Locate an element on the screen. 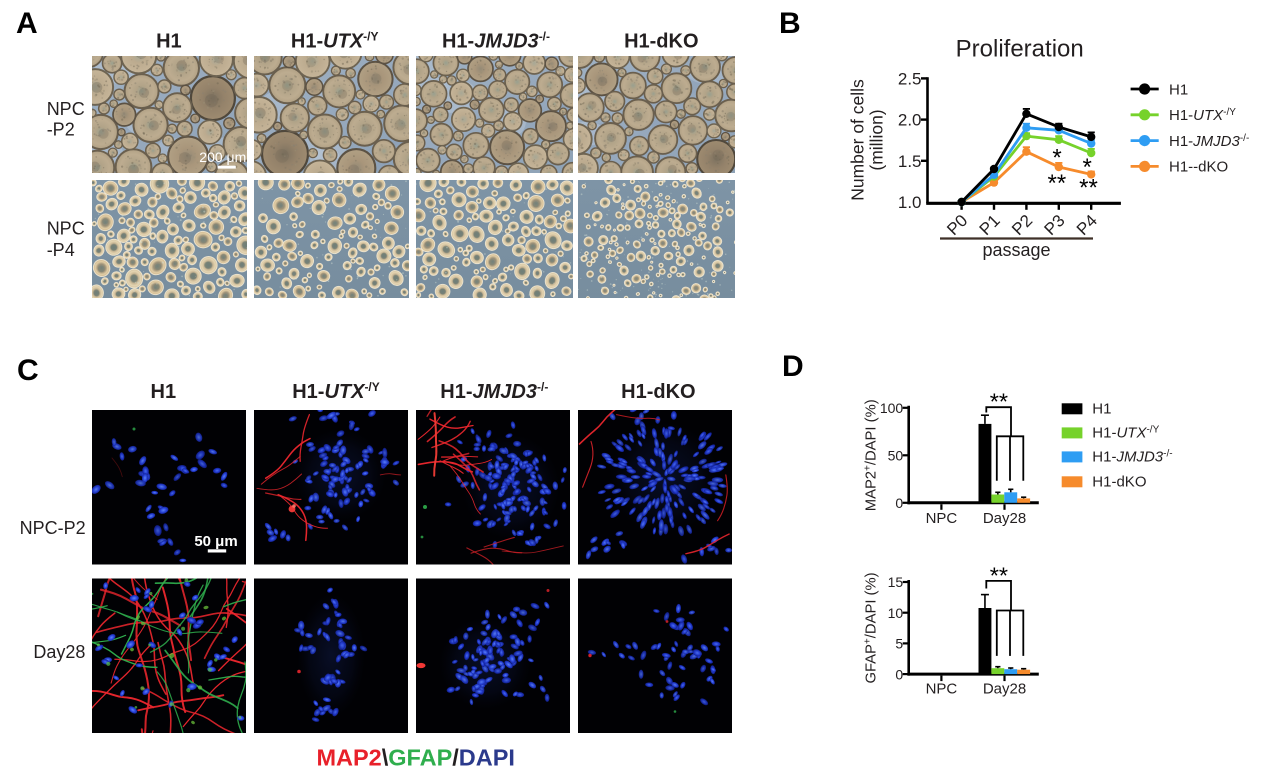 Image resolution: width=1269 pixels, height=781 pixels. svg-text: 100 is located at coordinates (892, 408).